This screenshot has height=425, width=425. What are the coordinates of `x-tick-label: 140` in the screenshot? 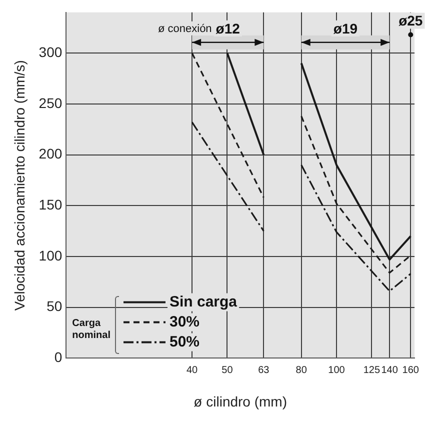 It's located at (389, 370).